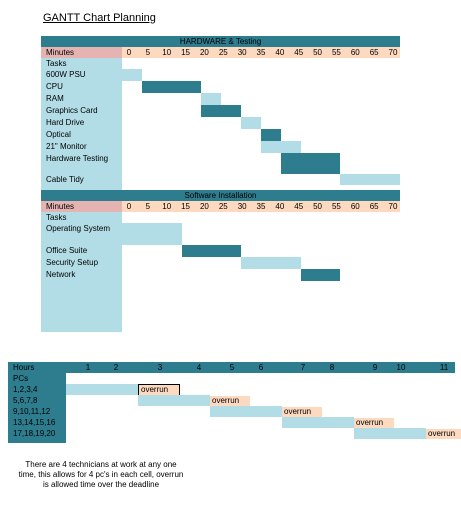 Image resolution: width=461 pixels, height=506 pixels. I want to click on pc-group-label: 5,6,7,8, so click(25, 400).